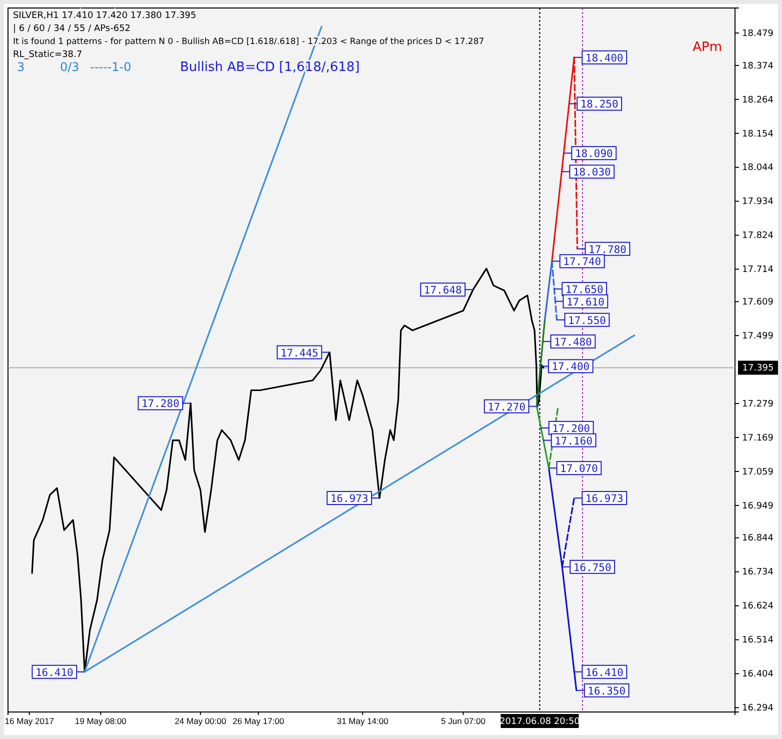 Image resolution: width=782 pixels, height=739 pixels. I want to click on annotation: 16.350, so click(607, 691).